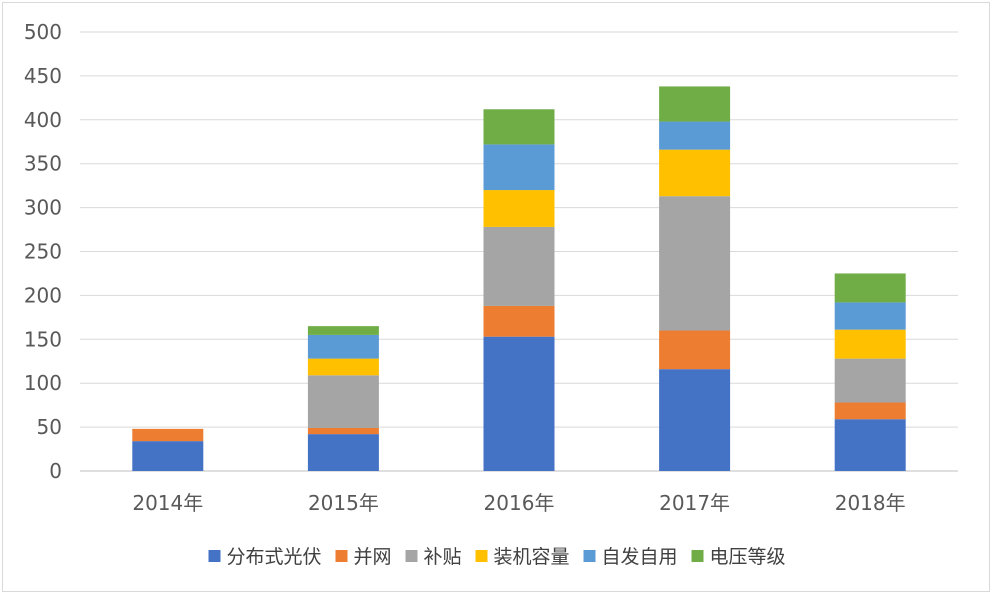 The width and height of the screenshot is (994, 596). I want to click on legend-label: 电压等级, so click(748, 557).